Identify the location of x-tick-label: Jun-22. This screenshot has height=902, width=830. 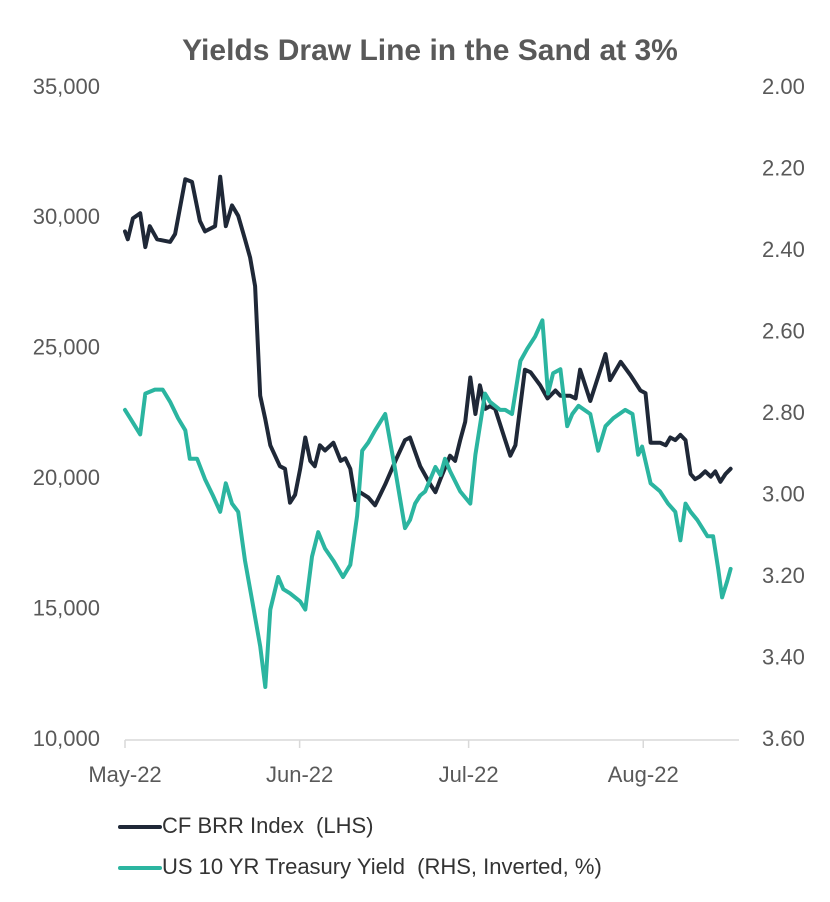
(299, 774).